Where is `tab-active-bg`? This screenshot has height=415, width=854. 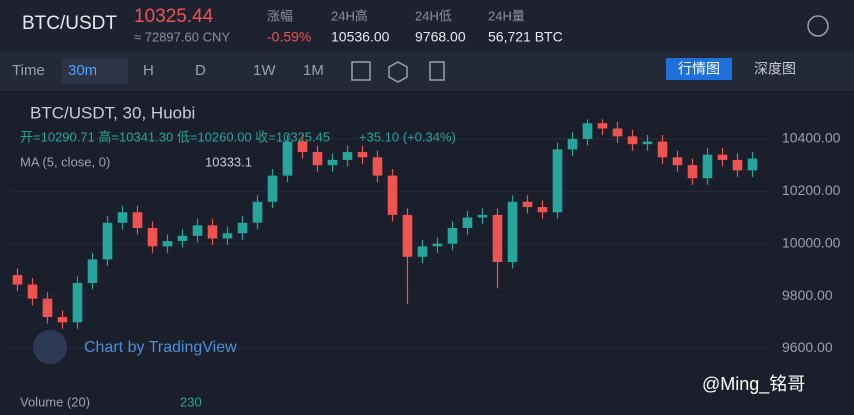 tab-active-bg is located at coordinates (699, 69).